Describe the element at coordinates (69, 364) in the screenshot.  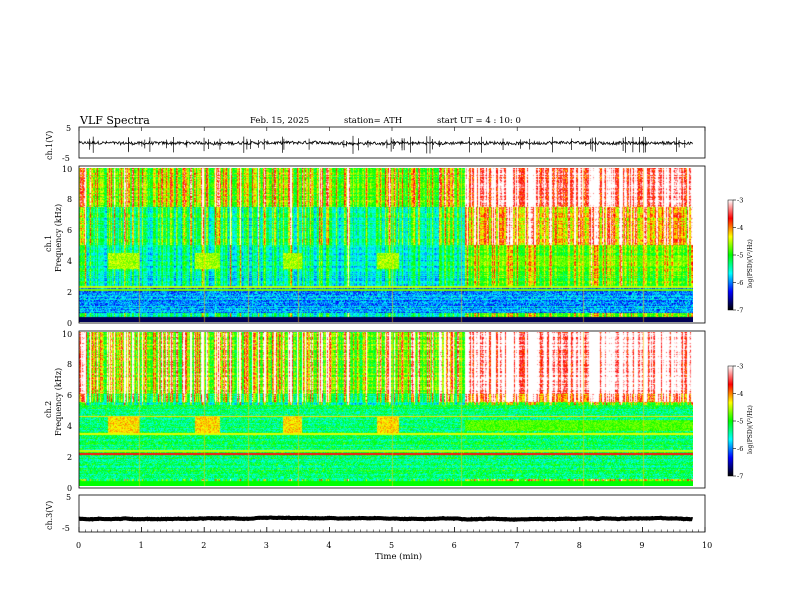
I see `ch2-ytick-8: 8` at that location.